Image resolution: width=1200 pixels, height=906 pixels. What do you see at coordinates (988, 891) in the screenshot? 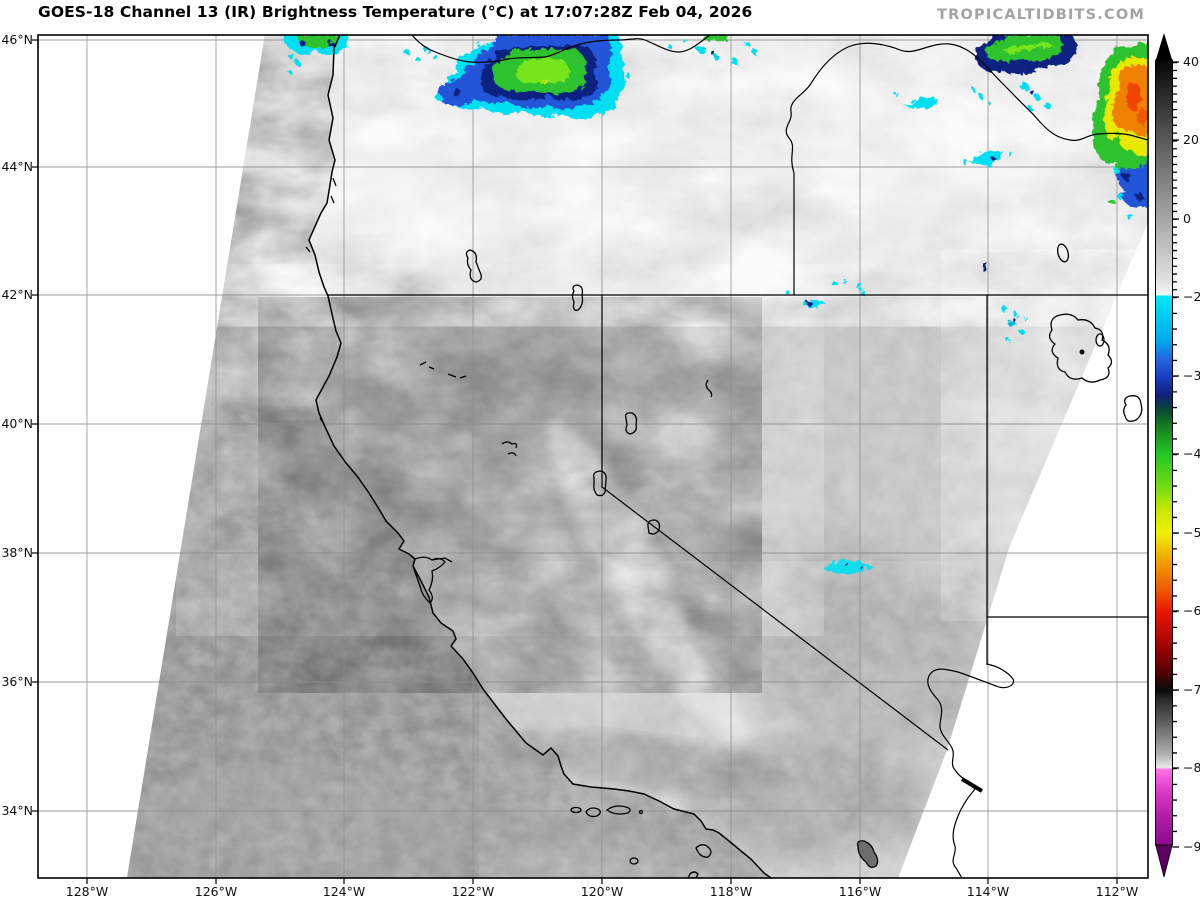
I see `lon-tick-label: 114°W` at bounding box center [988, 891].